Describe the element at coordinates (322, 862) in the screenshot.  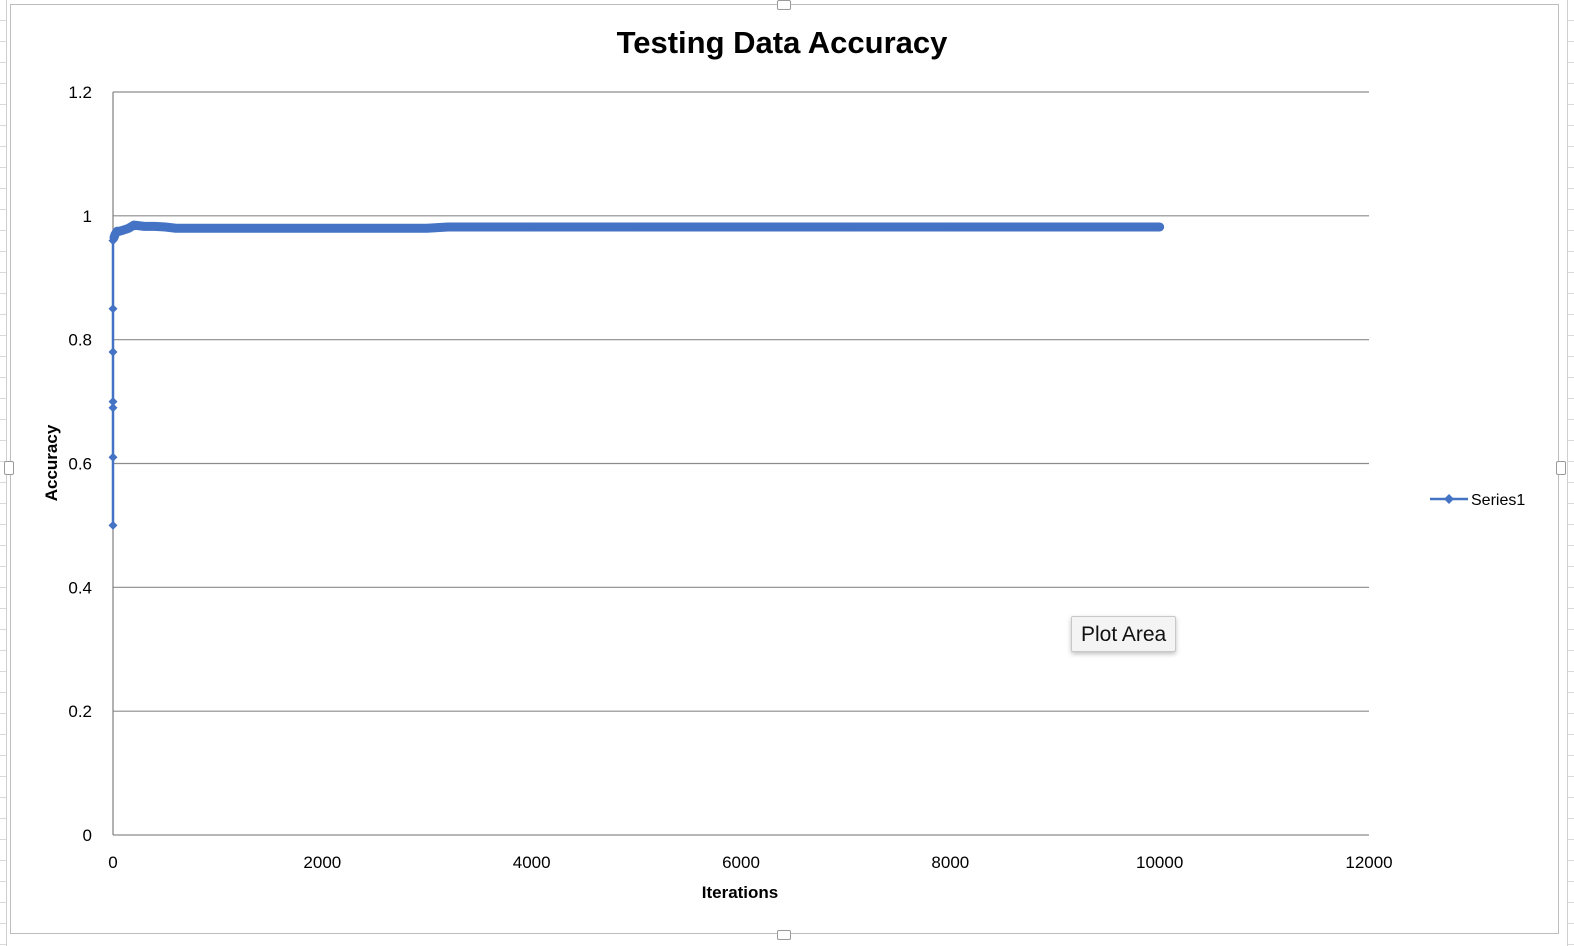
I see `x-tick-label: 2000` at that location.